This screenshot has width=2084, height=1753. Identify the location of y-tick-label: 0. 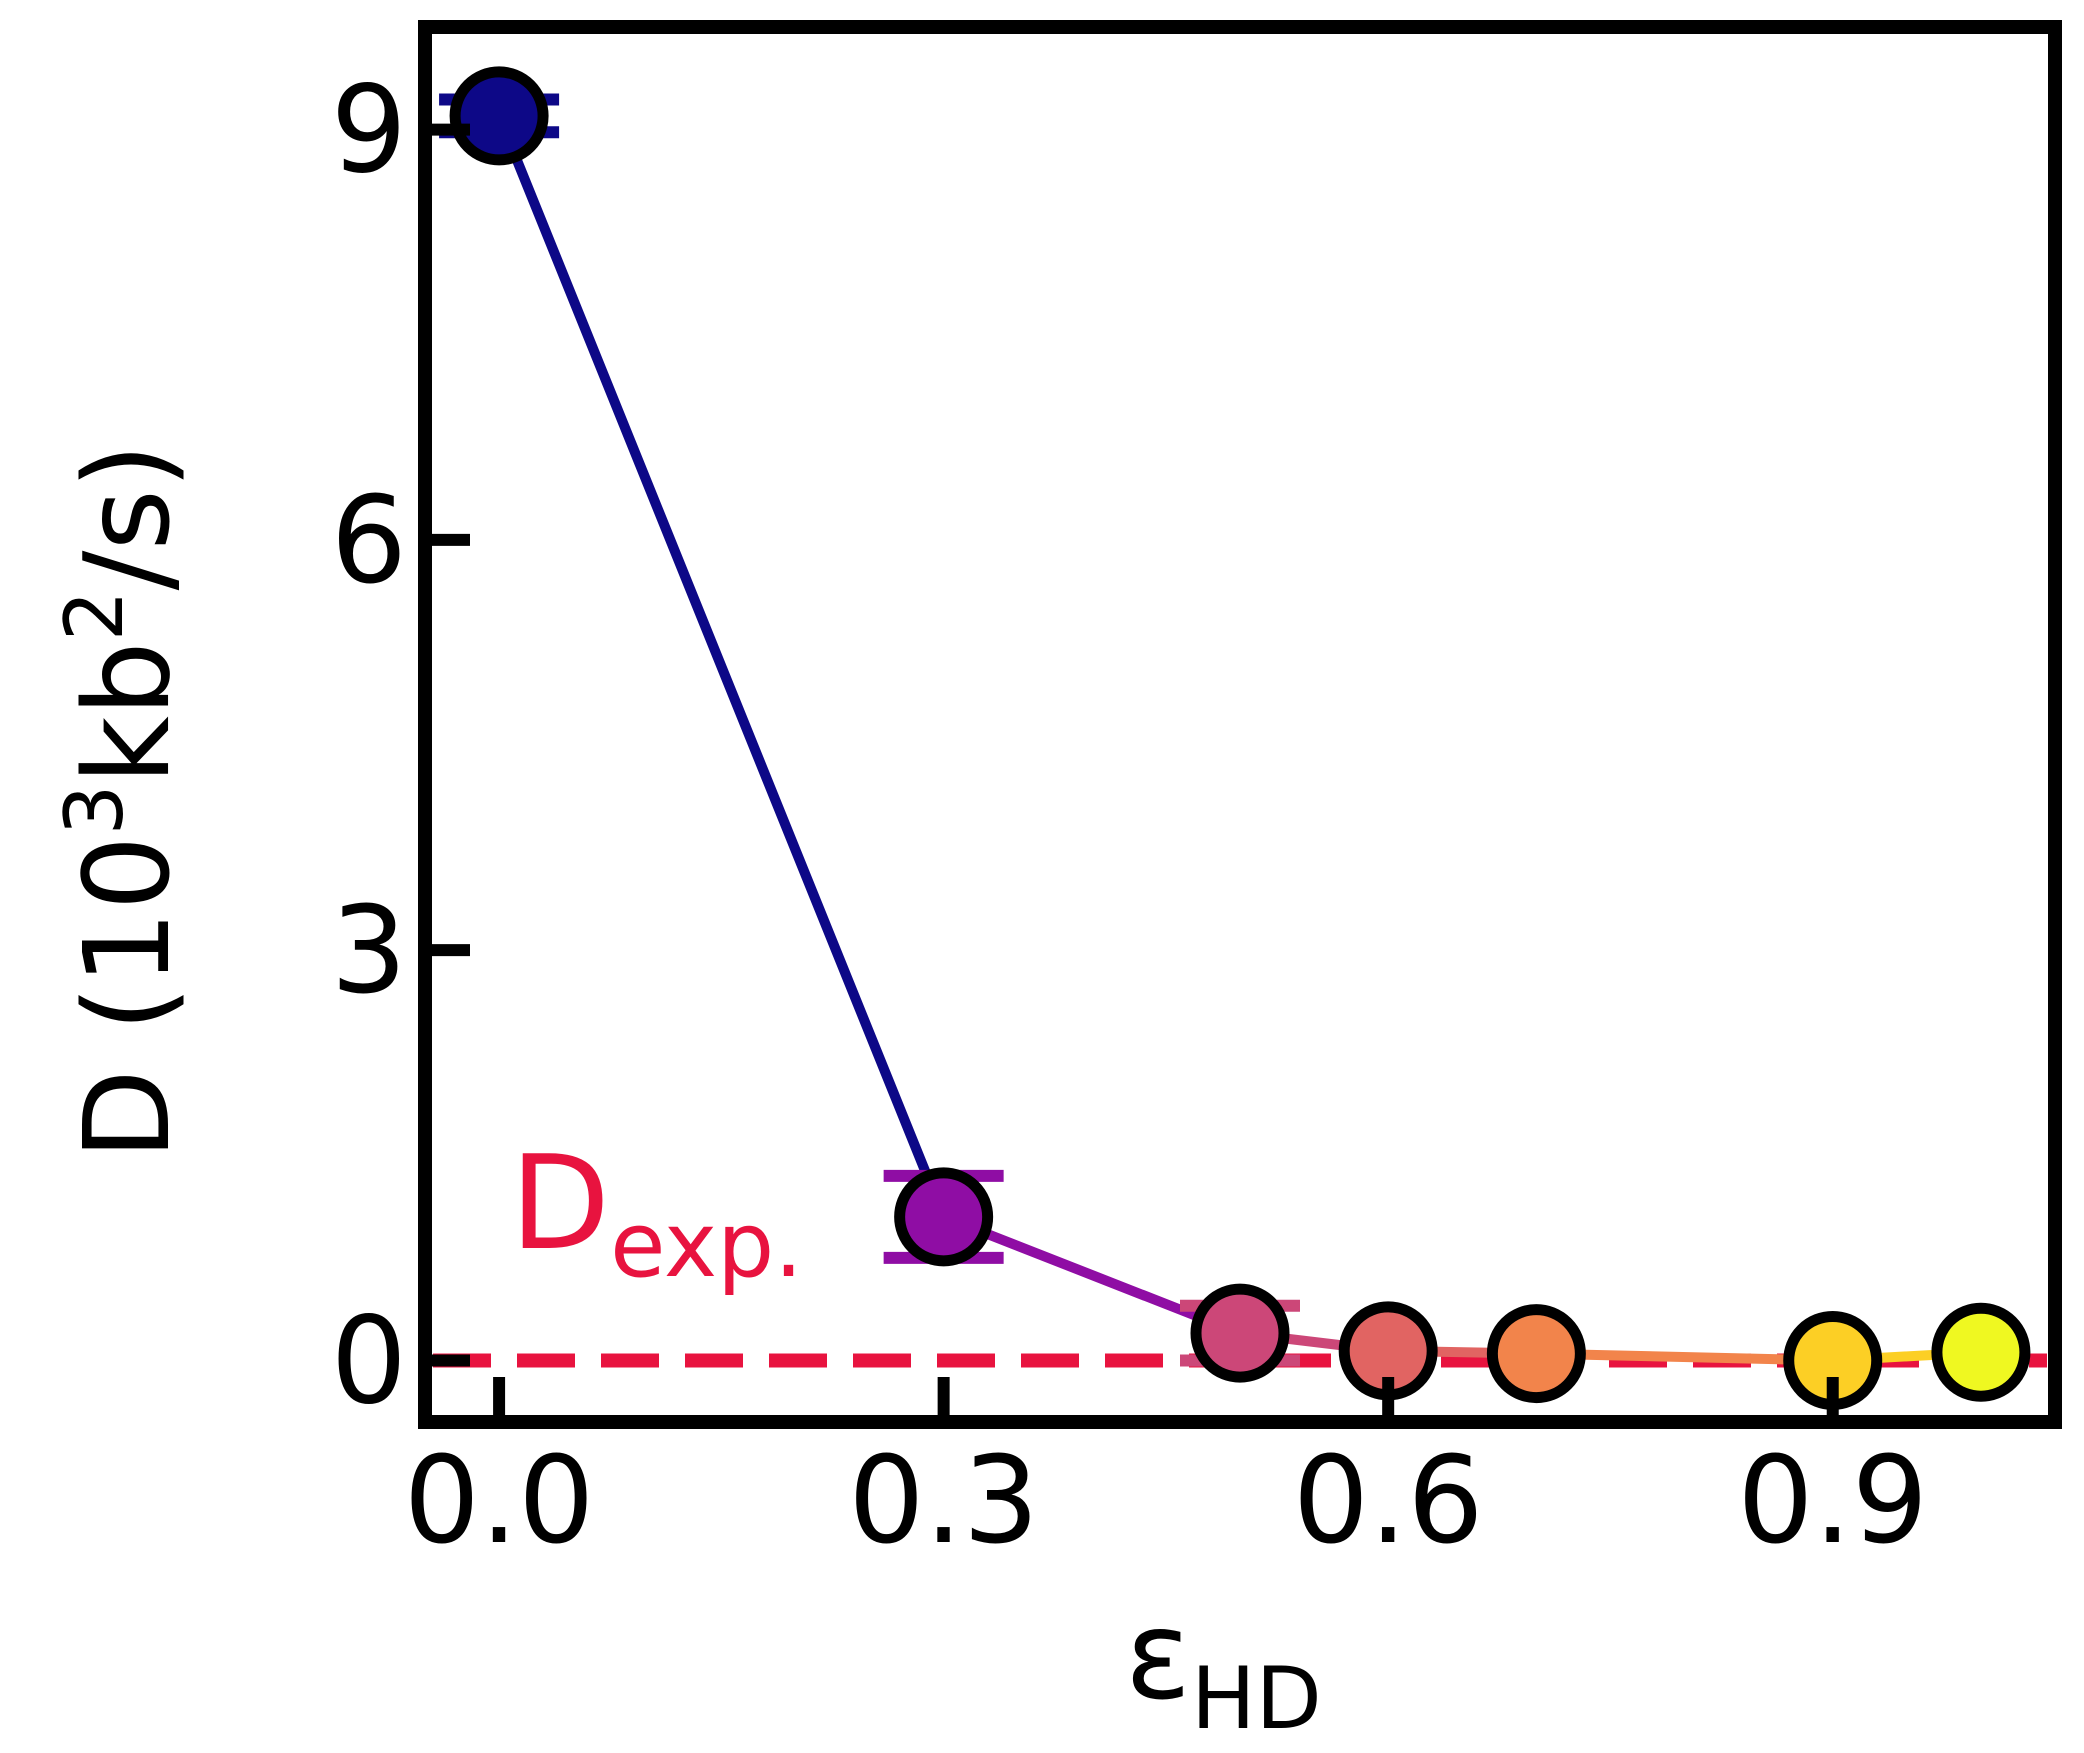
(369, 1361).